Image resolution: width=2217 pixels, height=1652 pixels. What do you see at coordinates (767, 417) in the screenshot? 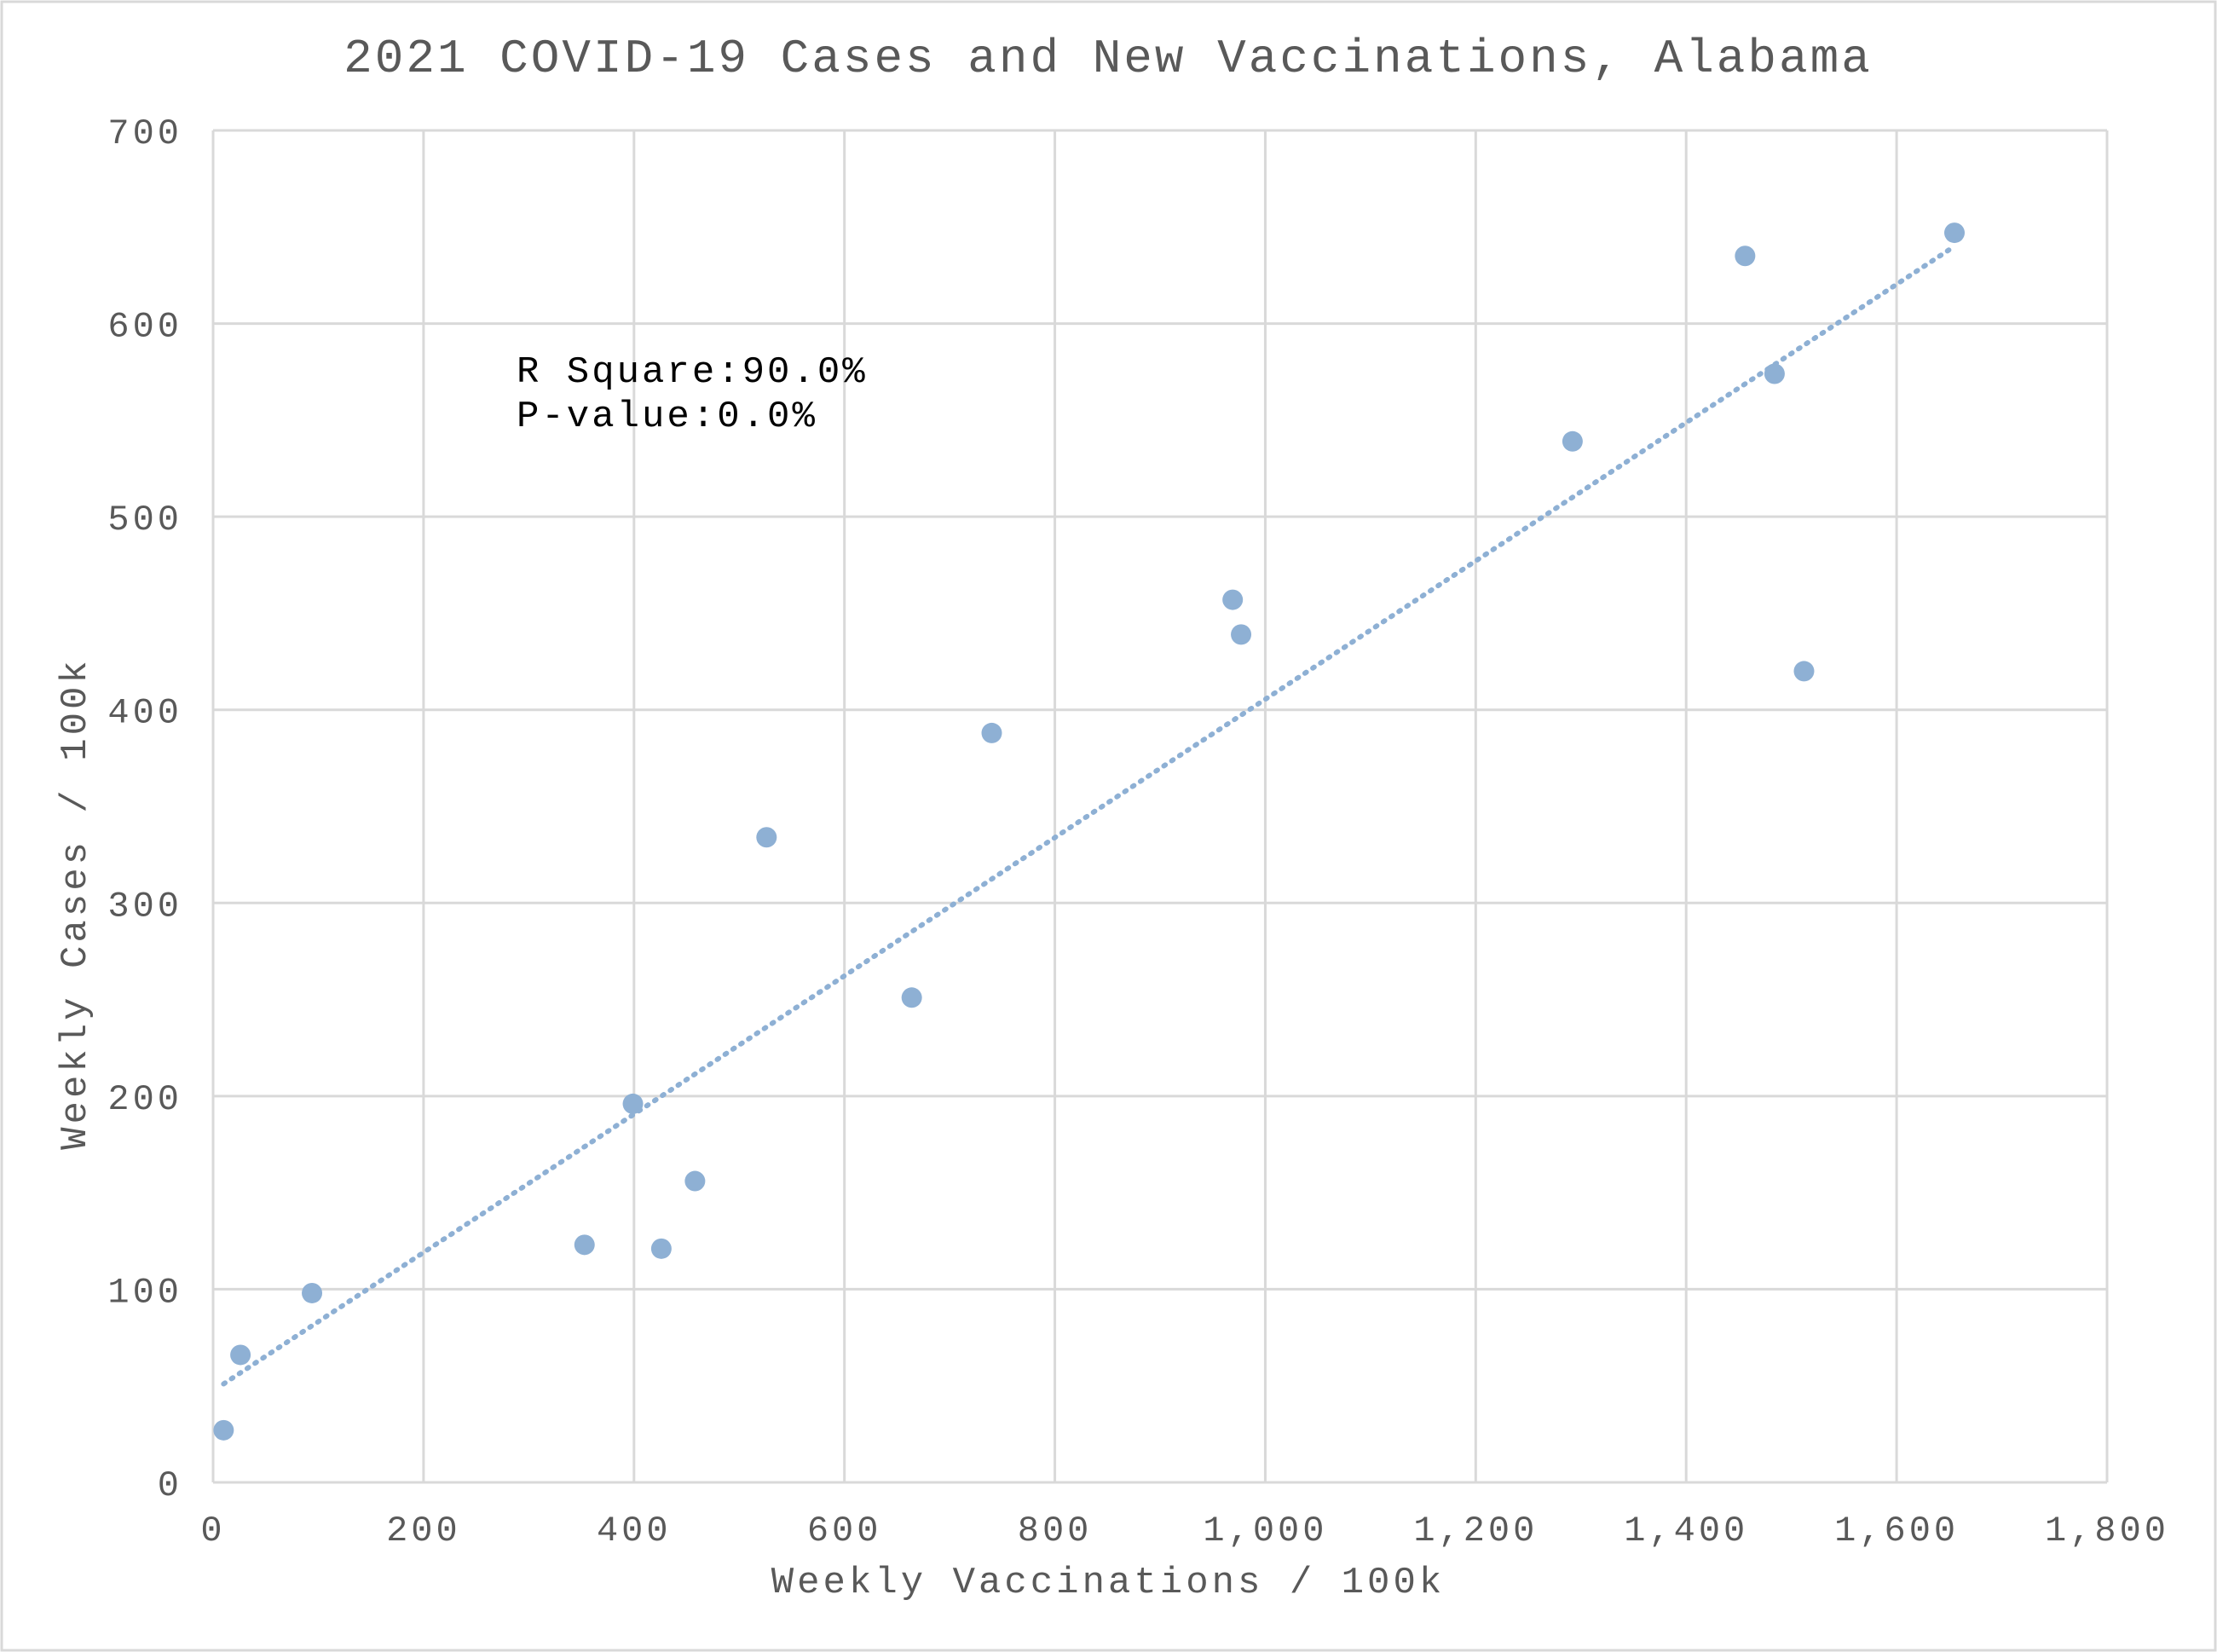
I see `p-value-value: 0.0%` at bounding box center [767, 417].